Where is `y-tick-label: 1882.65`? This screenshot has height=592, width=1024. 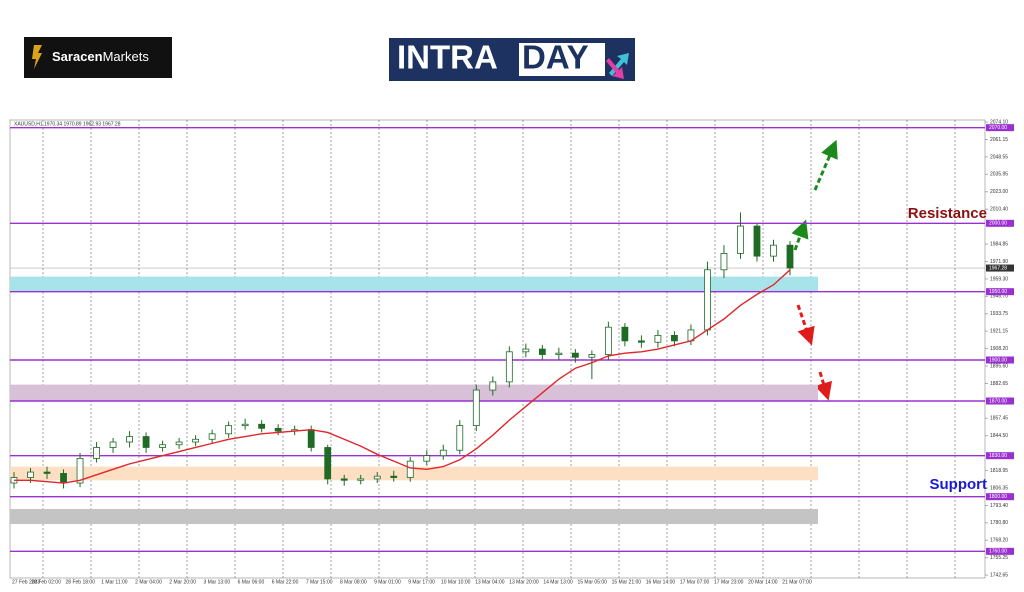 y-tick-label: 1882.65 is located at coordinates (999, 384).